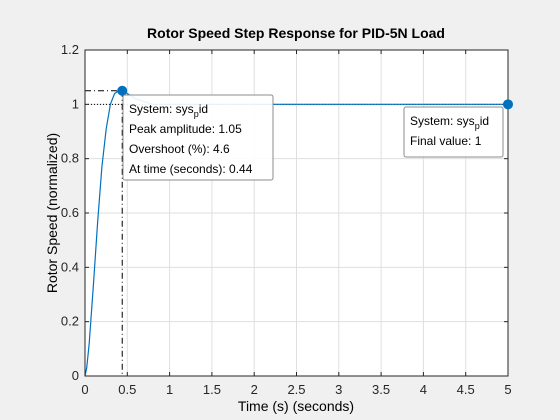 This screenshot has width=560, height=420. What do you see at coordinates (381, 389) in the screenshot?
I see `x-tick-label: 3.5` at bounding box center [381, 389].